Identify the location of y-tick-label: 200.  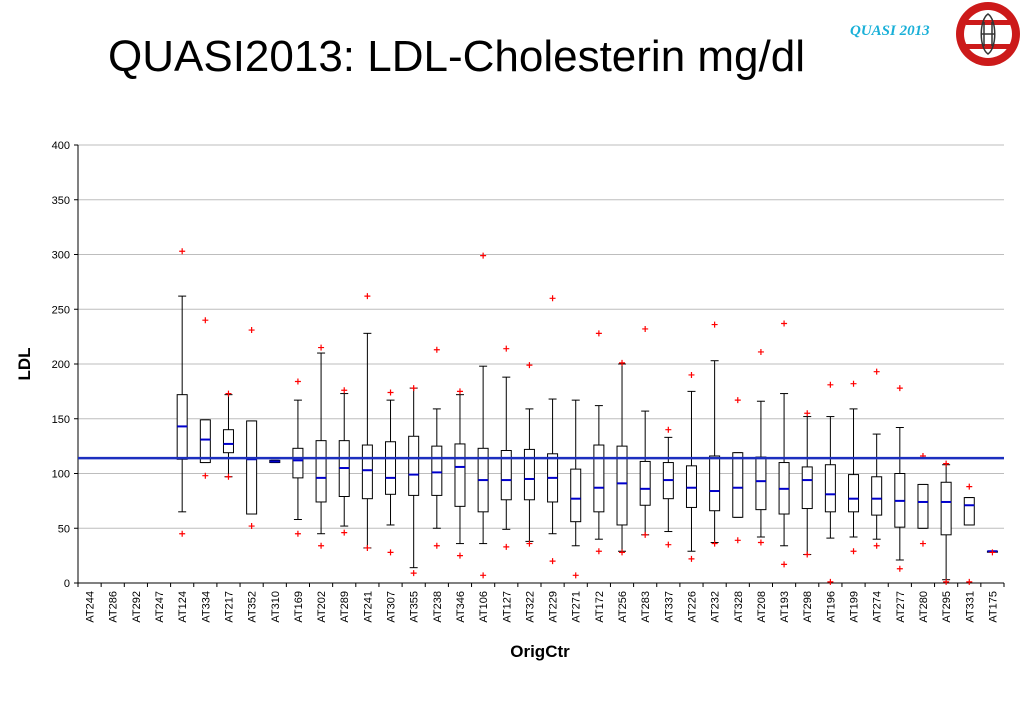
(61, 365).